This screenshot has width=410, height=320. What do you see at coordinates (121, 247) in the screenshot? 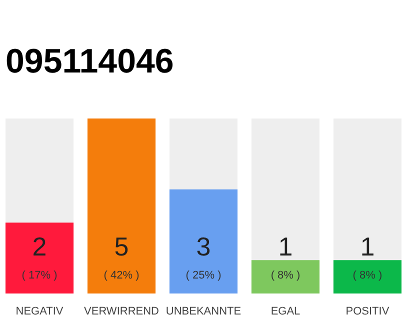
I see `annotation: 5` at bounding box center [121, 247].